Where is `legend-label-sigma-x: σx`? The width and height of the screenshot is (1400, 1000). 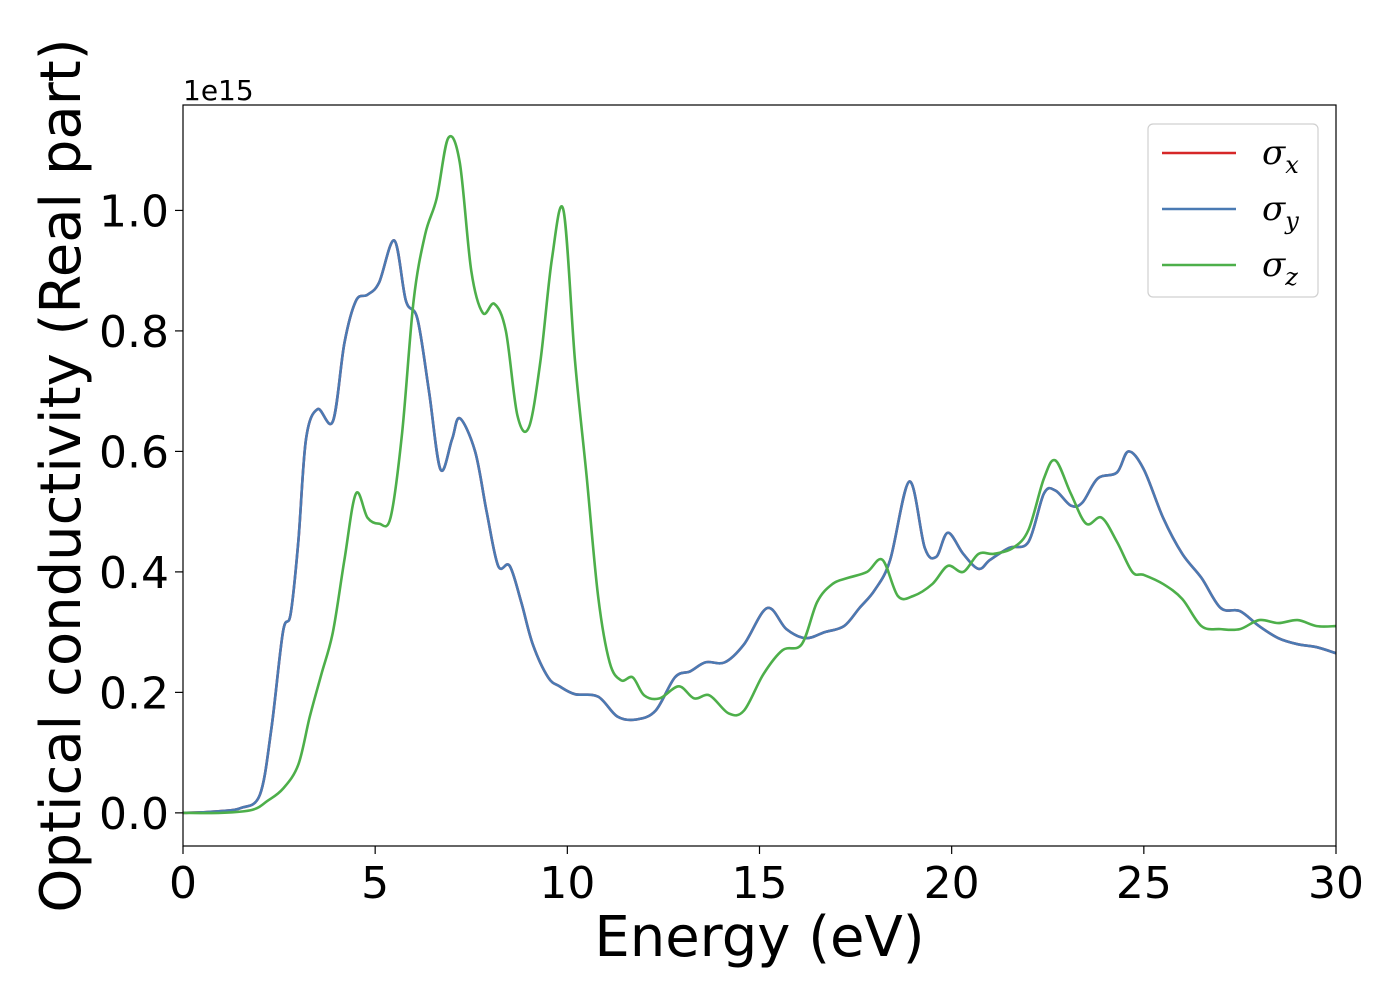
legend-label-sigma-x: σx is located at coordinates (1280, 156).